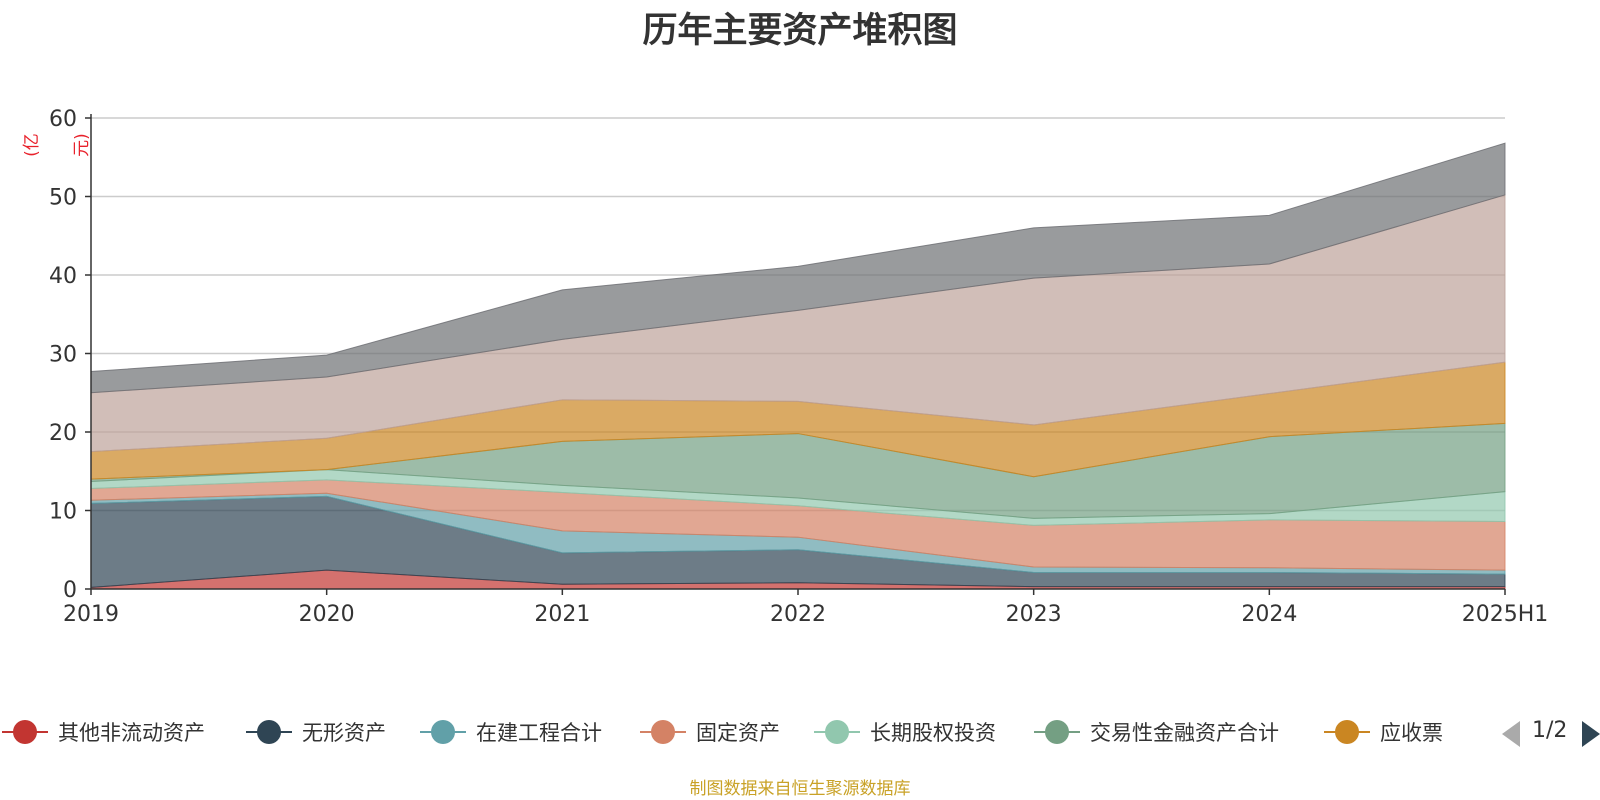 The width and height of the screenshot is (1600, 800). I want to click on legend: 其他非流动资产 无形资产 在建工程合计 固定资产 长期股权投资, so click(800, 732).